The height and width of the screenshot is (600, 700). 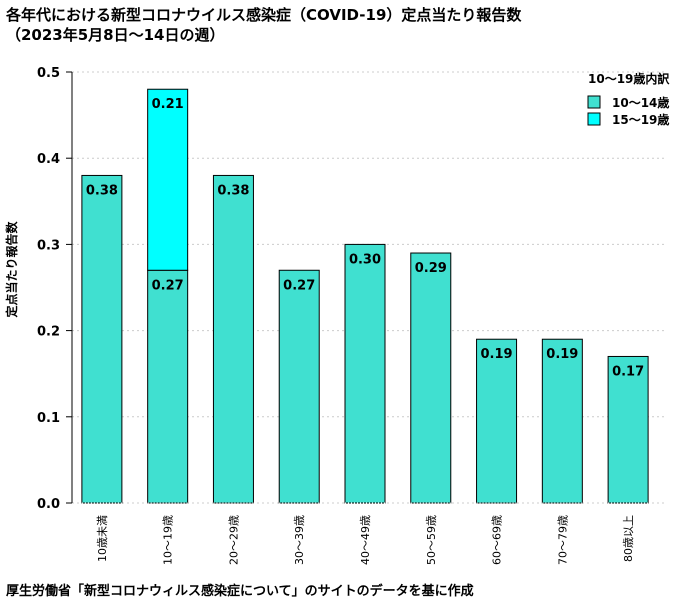 I want to click on y-tick-label: 0.2, so click(x=48, y=332).